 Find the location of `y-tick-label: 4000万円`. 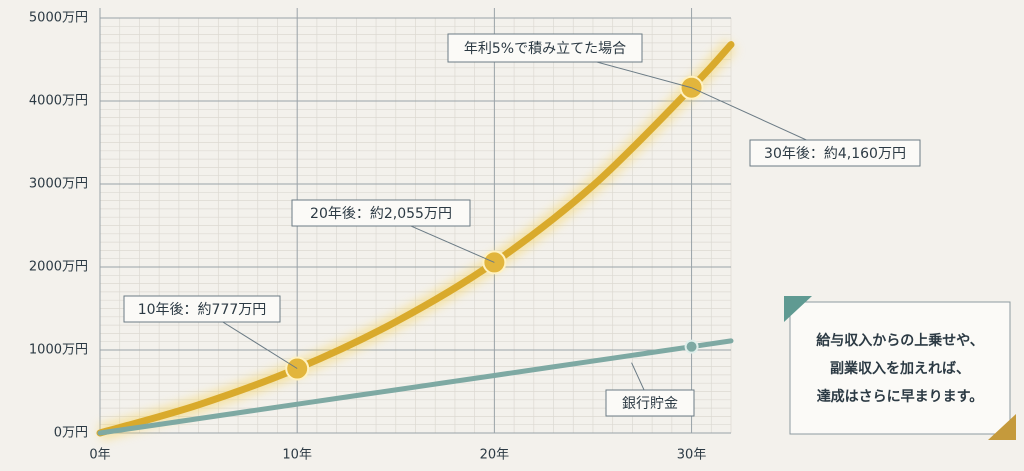

y-tick-label: 4000万円 is located at coordinates (58, 101).